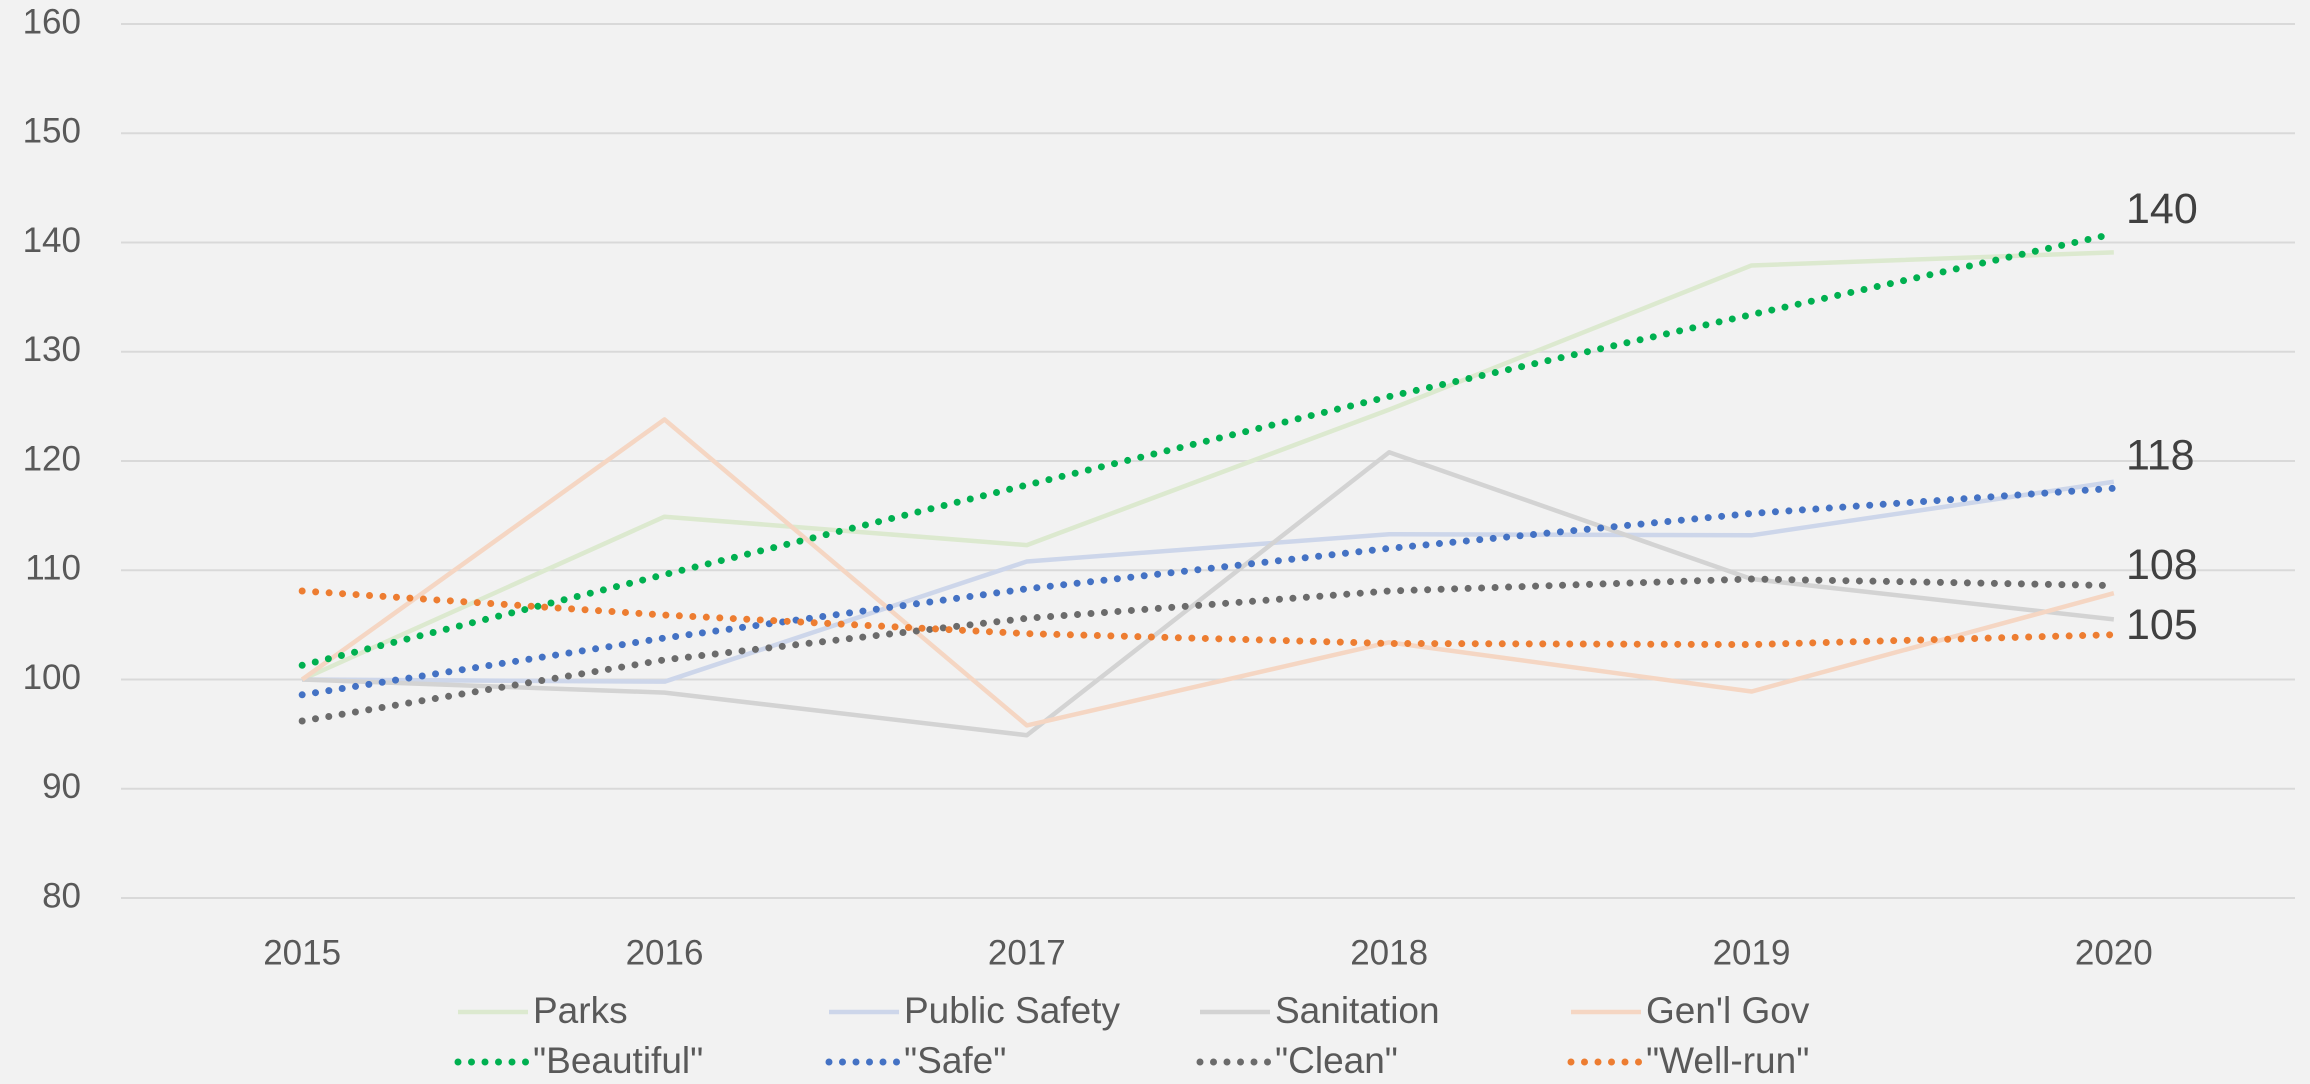 The image size is (2310, 1084). What do you see at coordinates (1728, 1010) in the screenshot?
I see `legend-label: Gen'l Gov` at bounding box center [1728, 1010].